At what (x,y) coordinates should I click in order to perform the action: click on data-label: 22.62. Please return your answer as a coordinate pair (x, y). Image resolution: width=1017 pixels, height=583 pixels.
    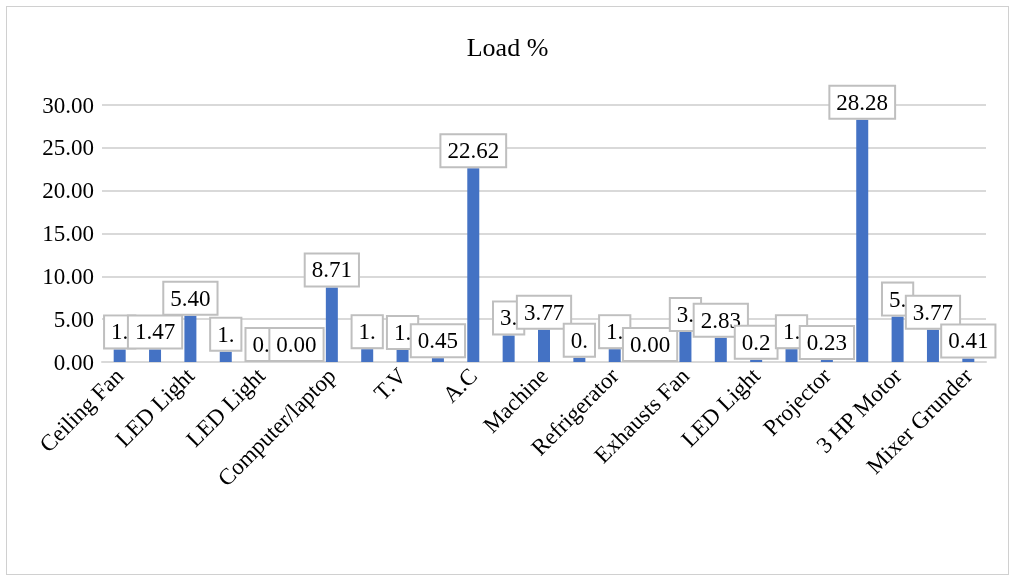
    Looking at the image, I should click on (473, 151).